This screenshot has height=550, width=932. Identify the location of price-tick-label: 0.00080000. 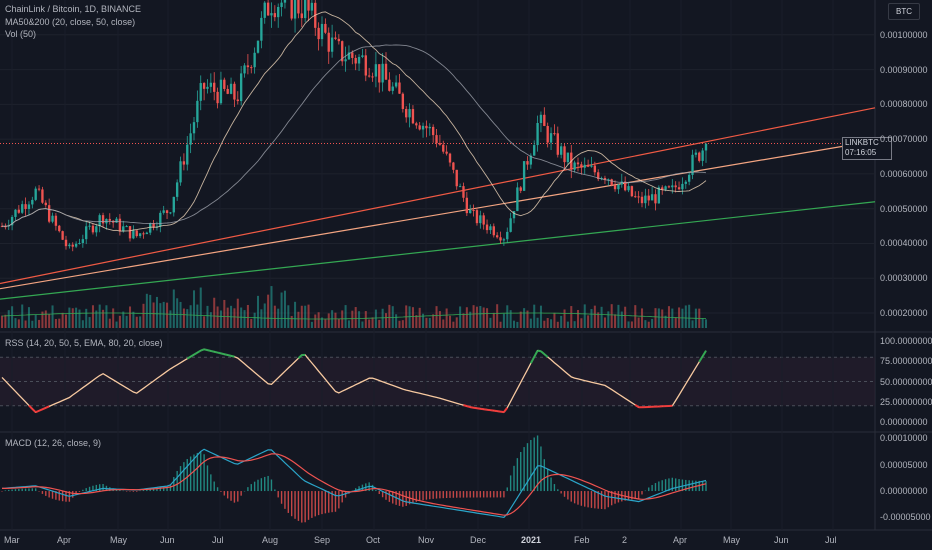
(904, 104).